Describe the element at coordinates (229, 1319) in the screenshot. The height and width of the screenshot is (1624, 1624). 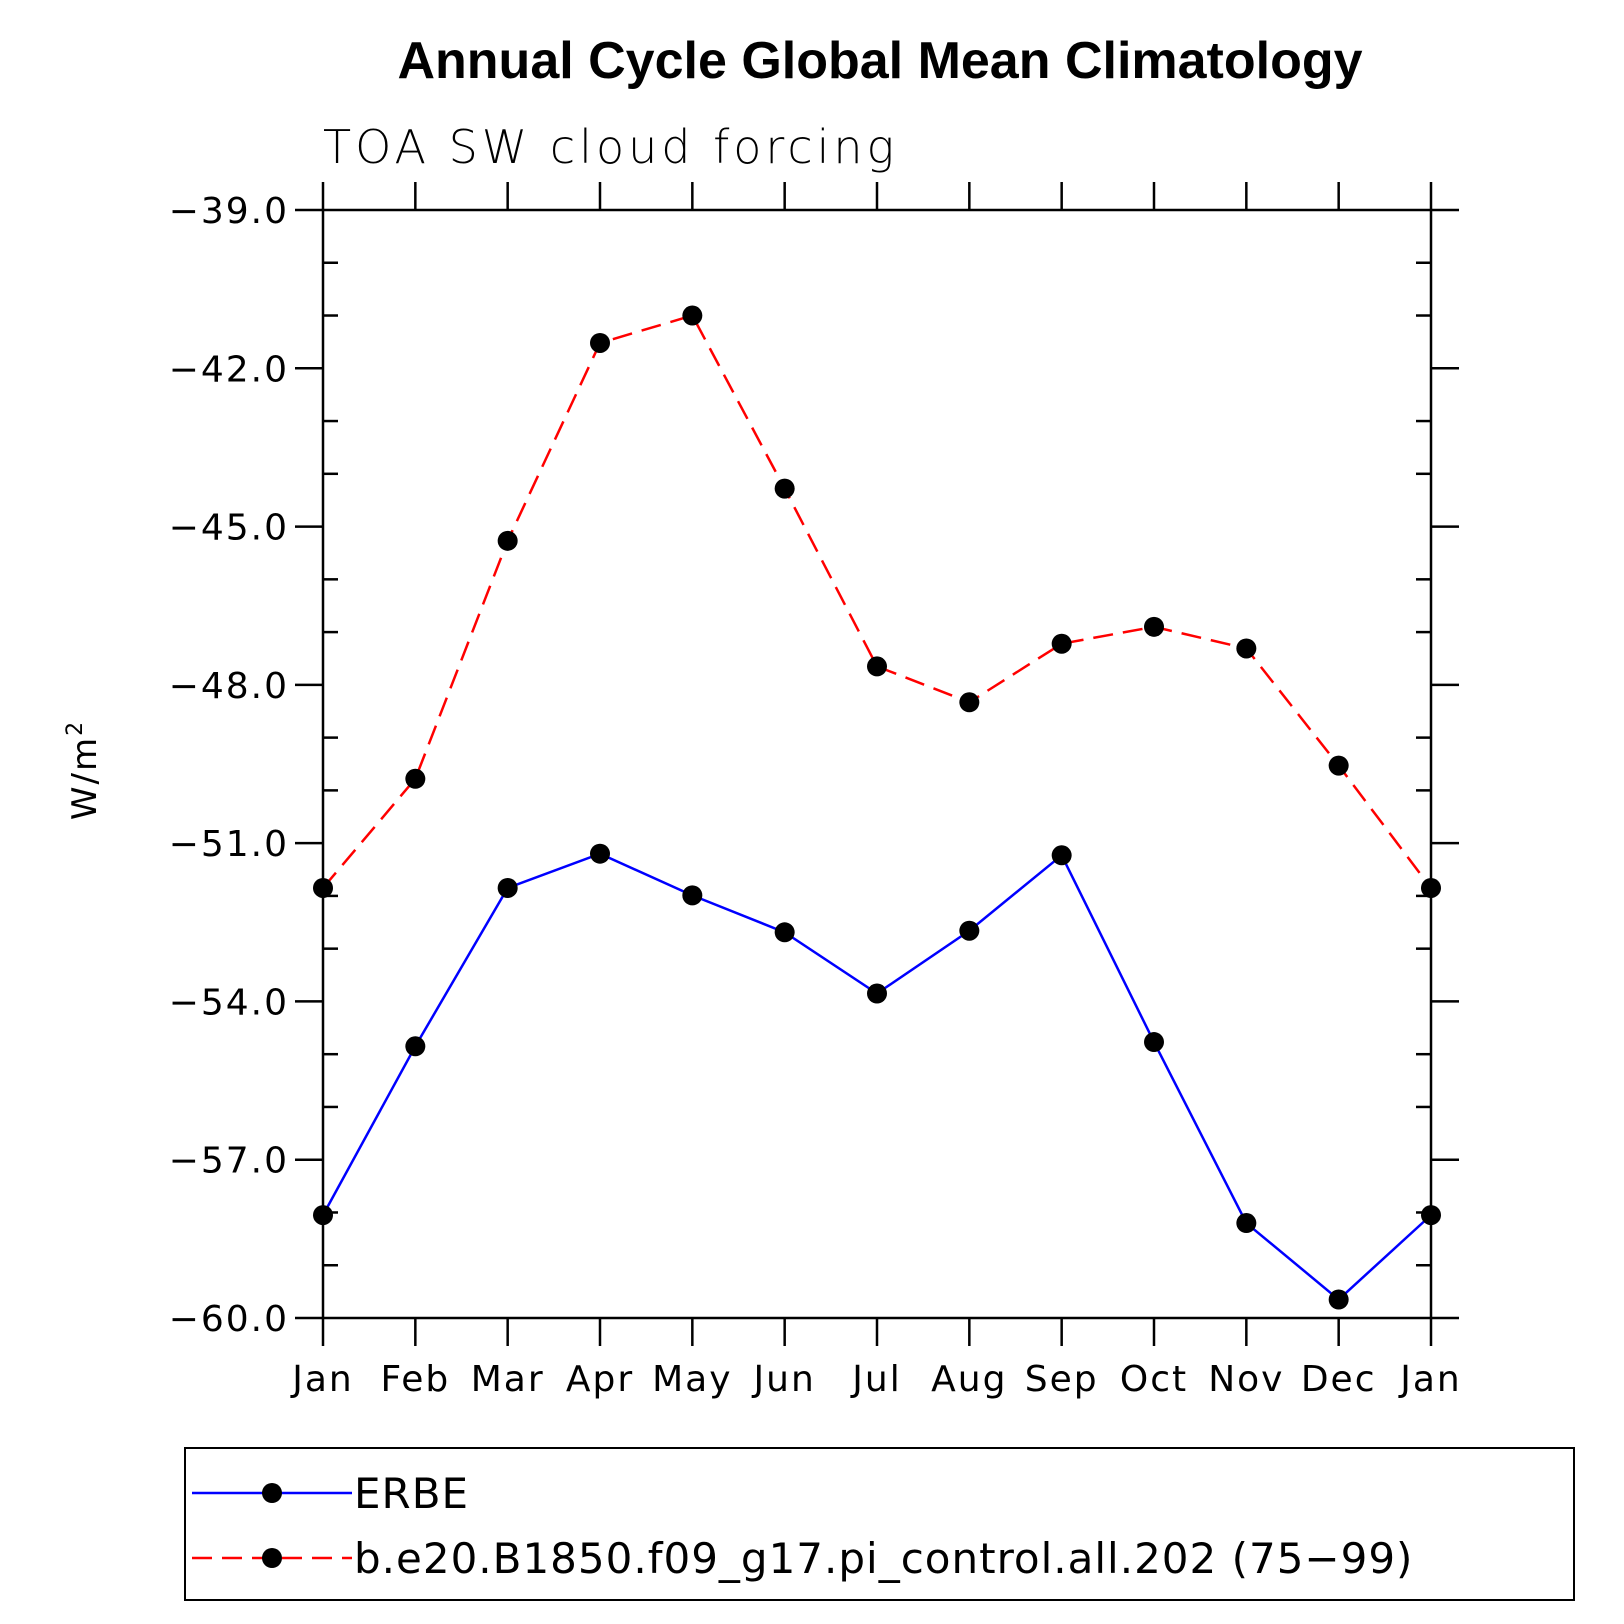
I see `y-tick-label: −60.0` at that location.